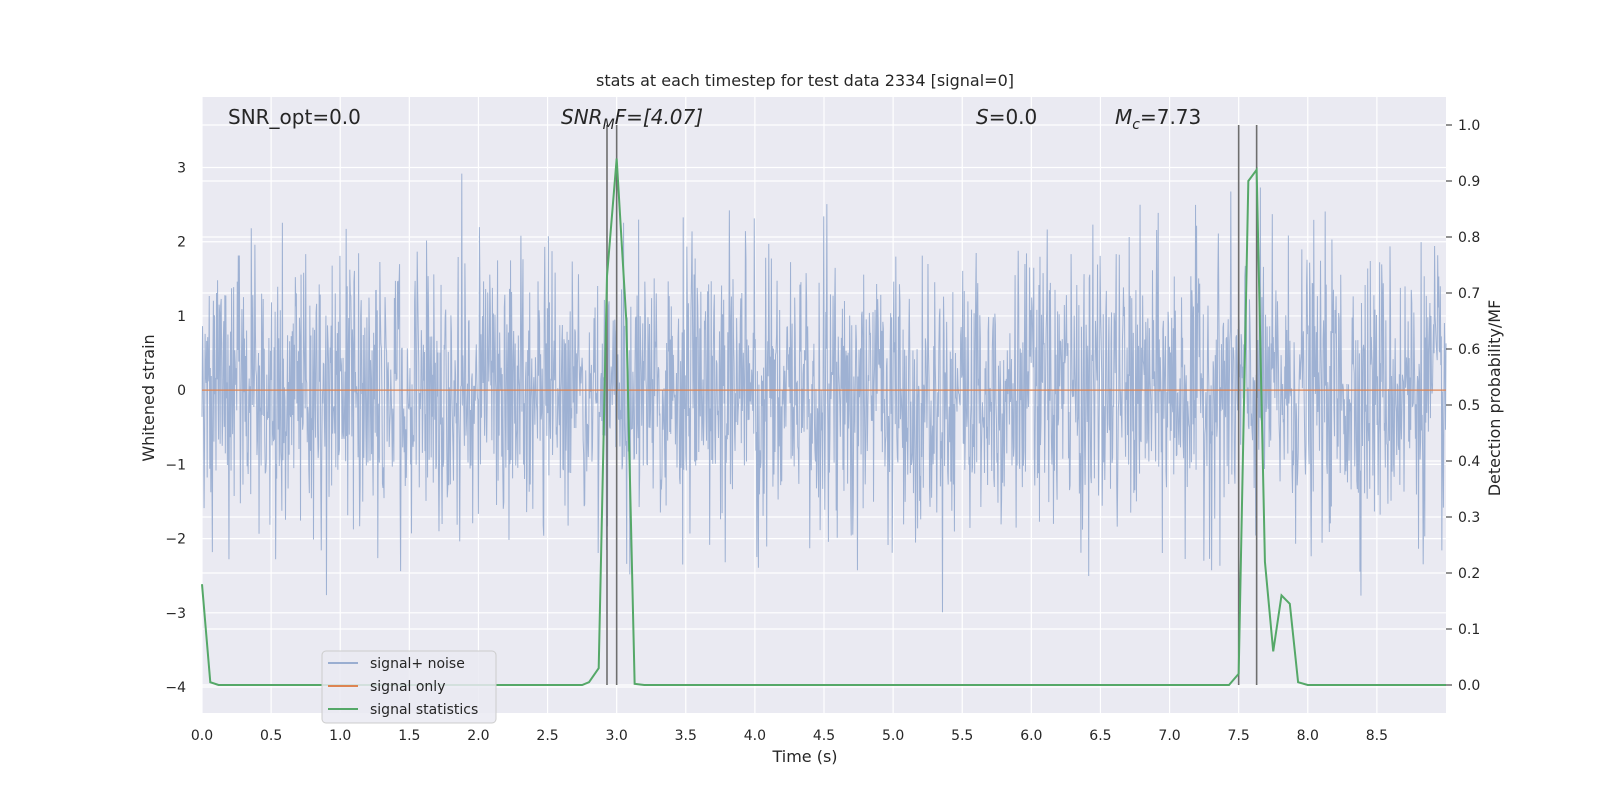  What do you see at coordinates (1469, 686) in the screenshot?
I see `y-right-tick-label: 0.0` at bounding box center [1469, 686].